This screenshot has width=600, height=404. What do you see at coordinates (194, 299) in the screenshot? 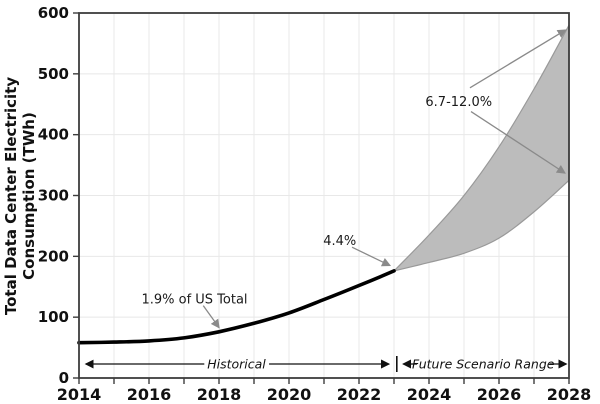
I see `annotation-text: 1.9% of US Total` at bounding box center [194, 299].